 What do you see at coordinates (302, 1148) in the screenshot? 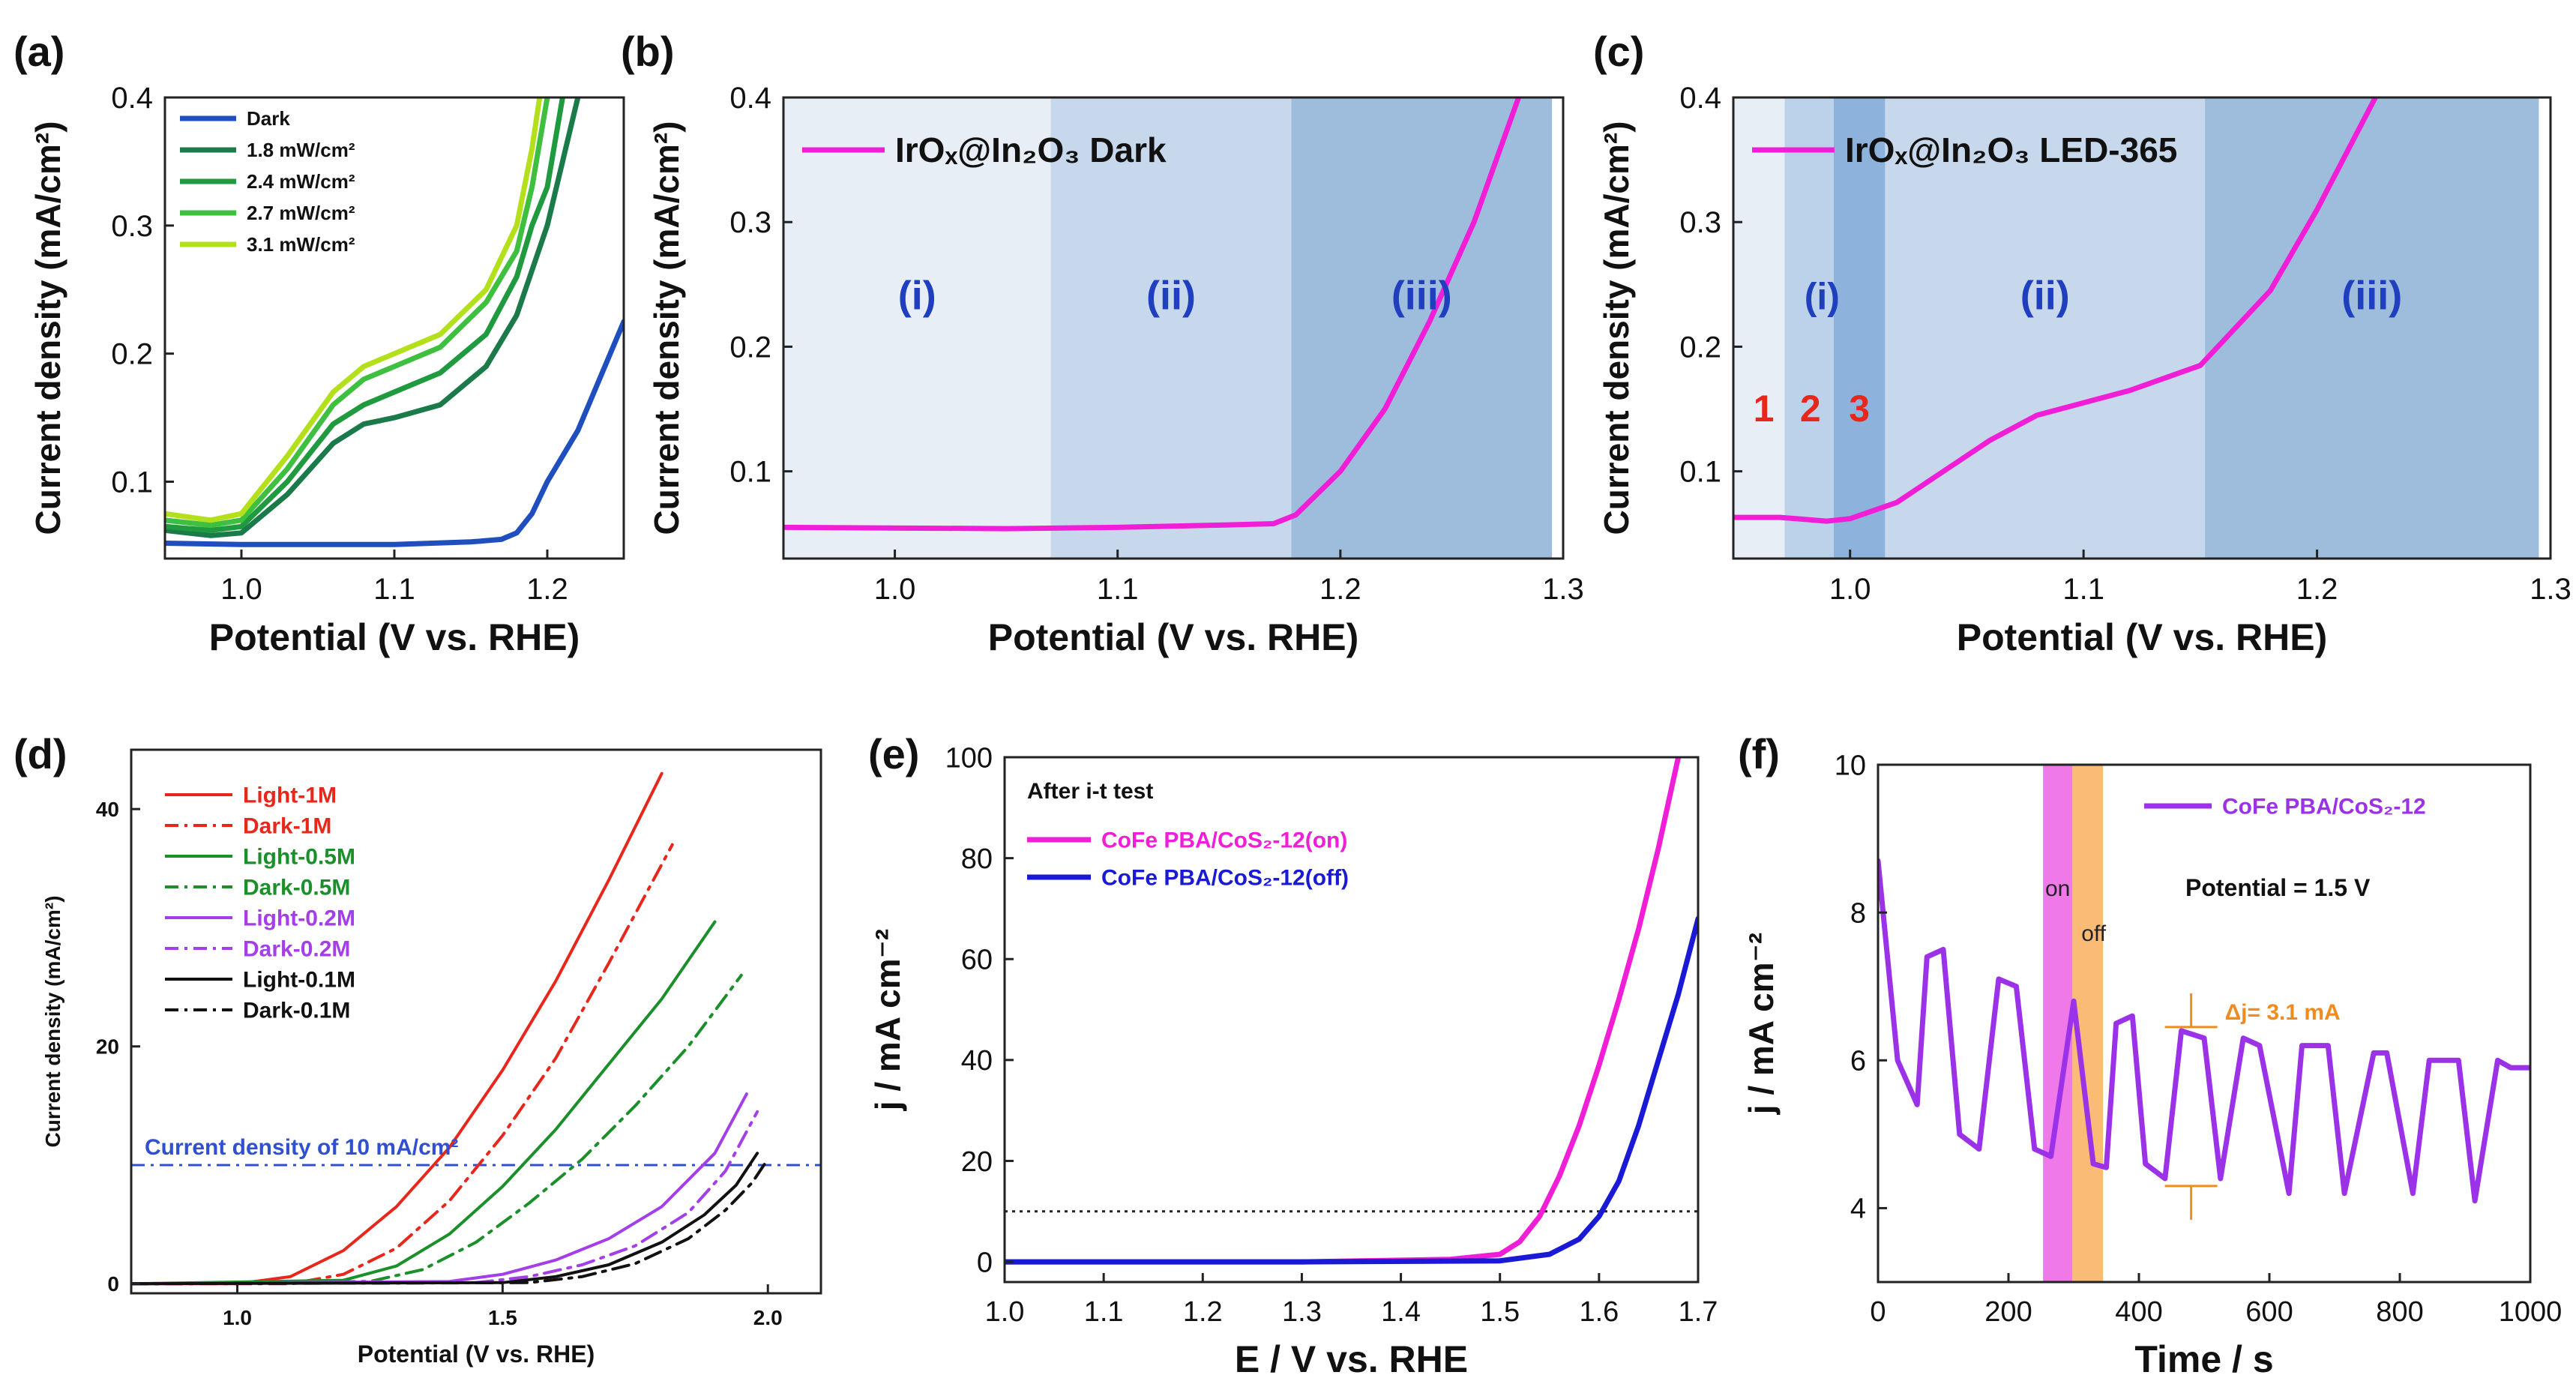
I see `hline-label-d: Current density of 10 mA/cm²` at bounding box center [302, 1148].